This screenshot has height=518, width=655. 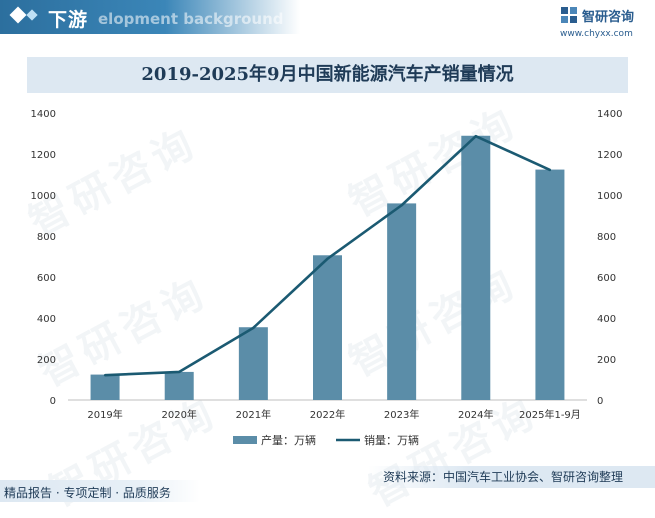 I want to click on x-tick-label: 2021年, so click(x=253, y=414).